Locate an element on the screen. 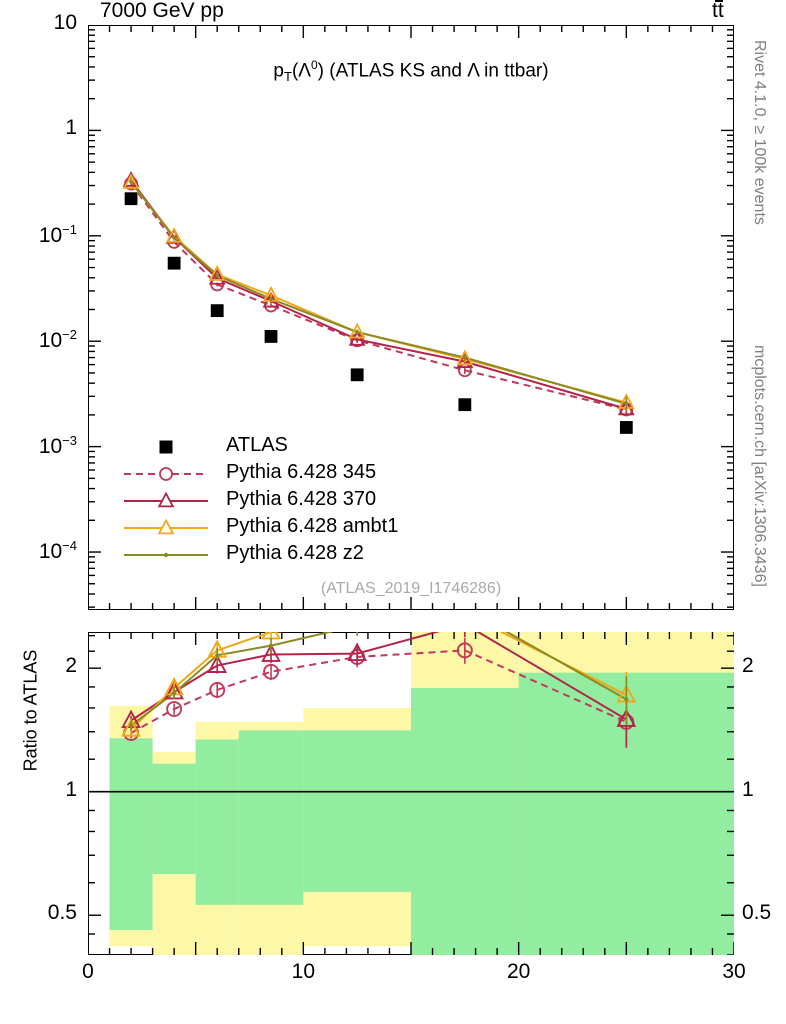 The image size is (786, 1024). mcplots-source-note: mcplots.cern.ch [arXiv:1306.3436] is located at coordinates (759, 466).